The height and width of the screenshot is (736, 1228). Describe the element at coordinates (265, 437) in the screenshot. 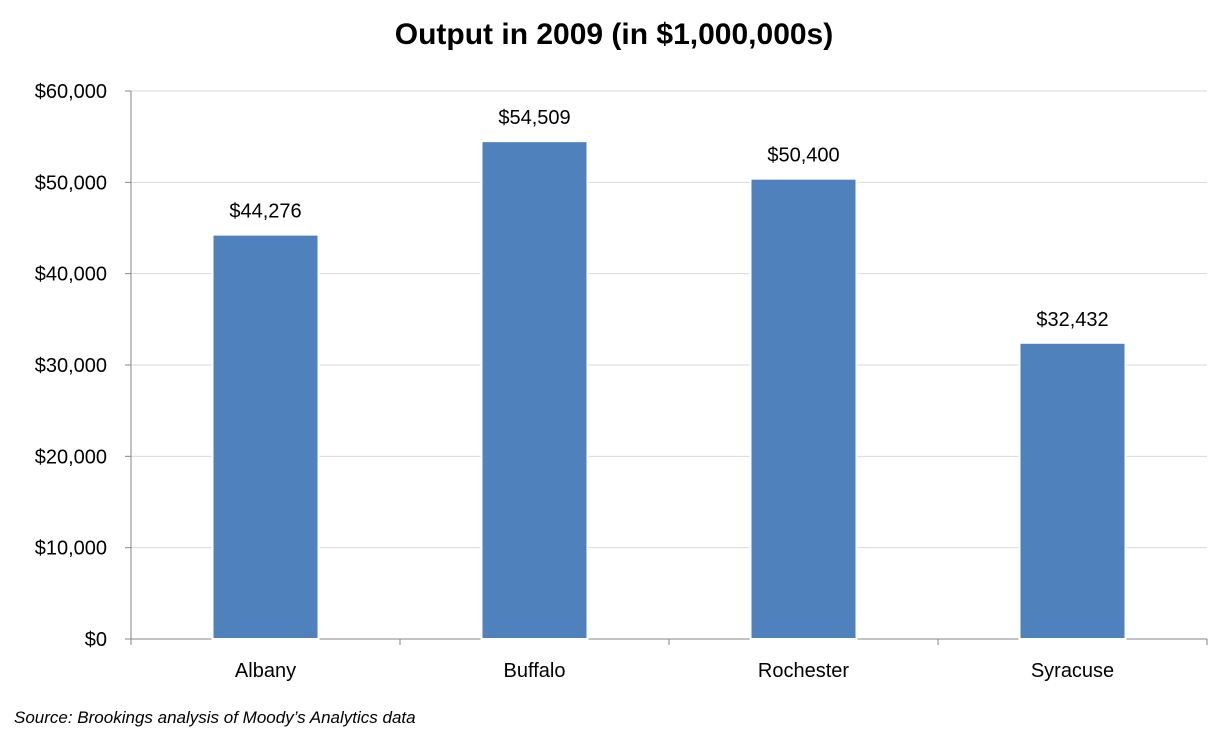

I see `bar-albany` at that location.